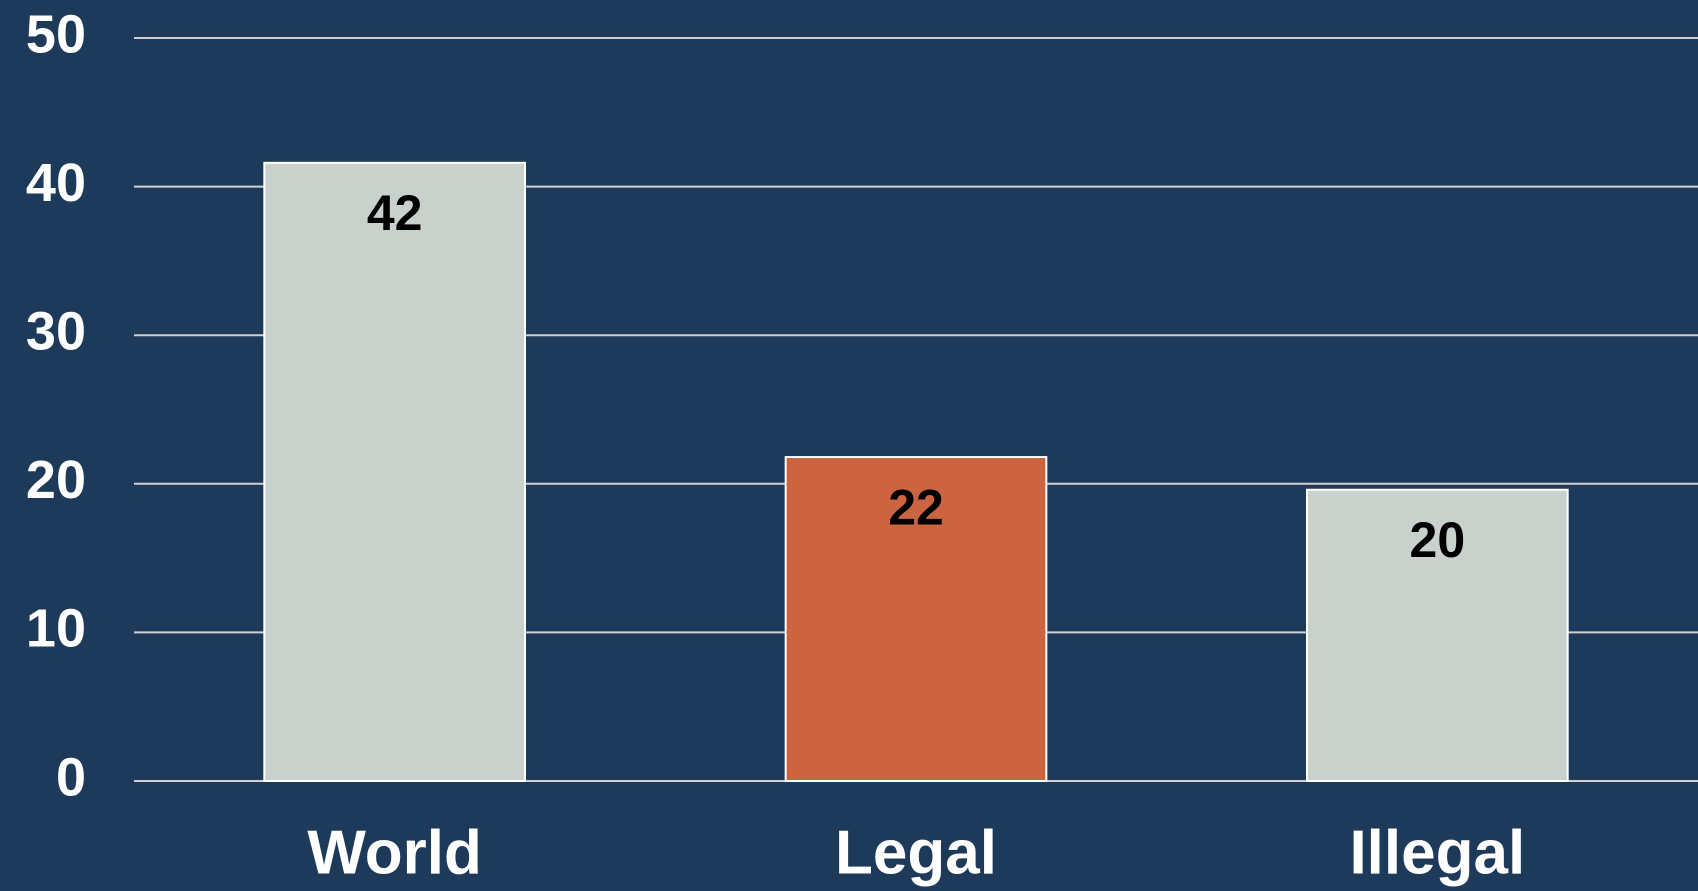  What do you see at coordinates (395, 213) in the screenshot?
I see `data-label: 42` at bounding box center [395, 213].